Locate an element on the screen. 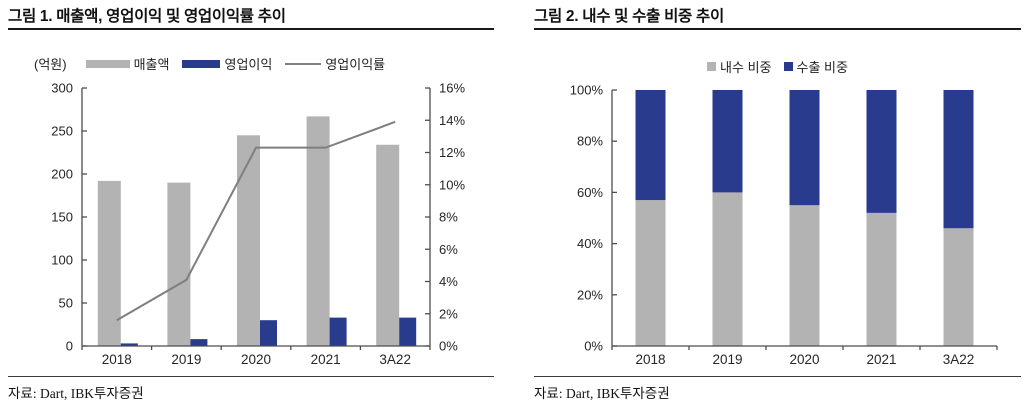 This screenshot has height=408, width=1028. svg-text: 100% is located at coordinates (587, 90).